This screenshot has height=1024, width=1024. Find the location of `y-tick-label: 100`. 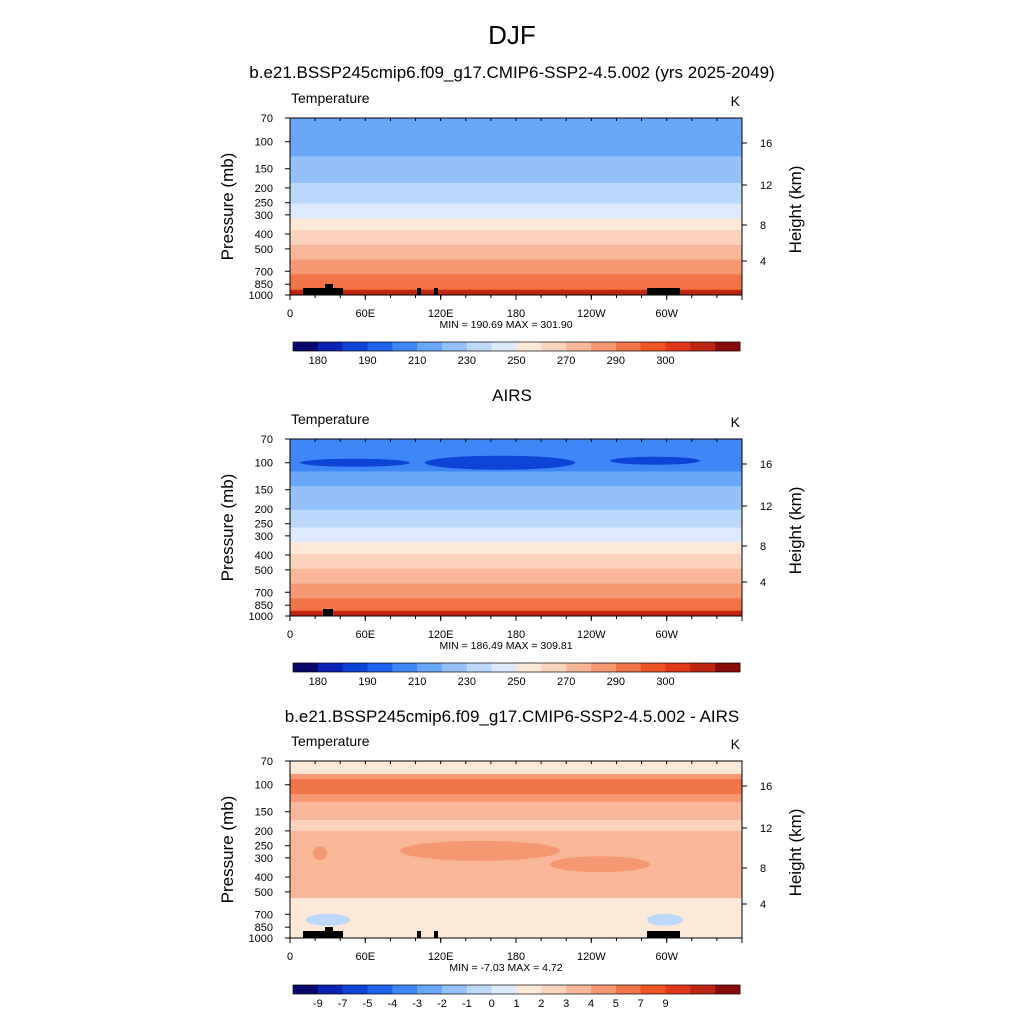

y-tick-label: 100 is located at coordinates (264, 464).